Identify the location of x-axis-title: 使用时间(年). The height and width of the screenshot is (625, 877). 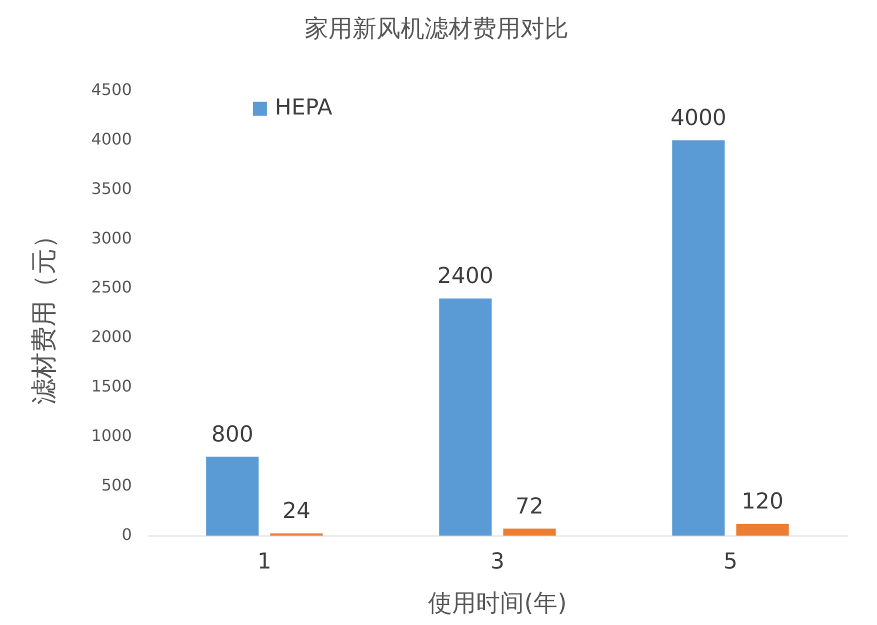
(497, 602).